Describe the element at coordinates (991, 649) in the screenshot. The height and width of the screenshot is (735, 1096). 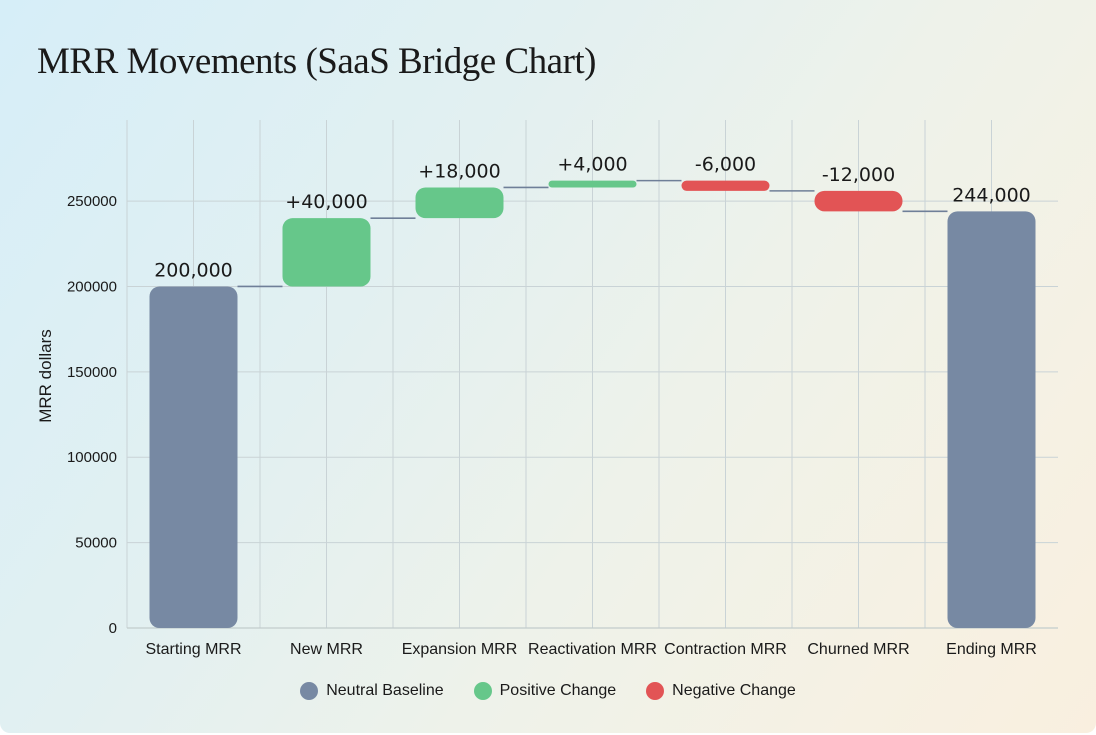
I see `x-tick-label: Ending MRR` at that location.